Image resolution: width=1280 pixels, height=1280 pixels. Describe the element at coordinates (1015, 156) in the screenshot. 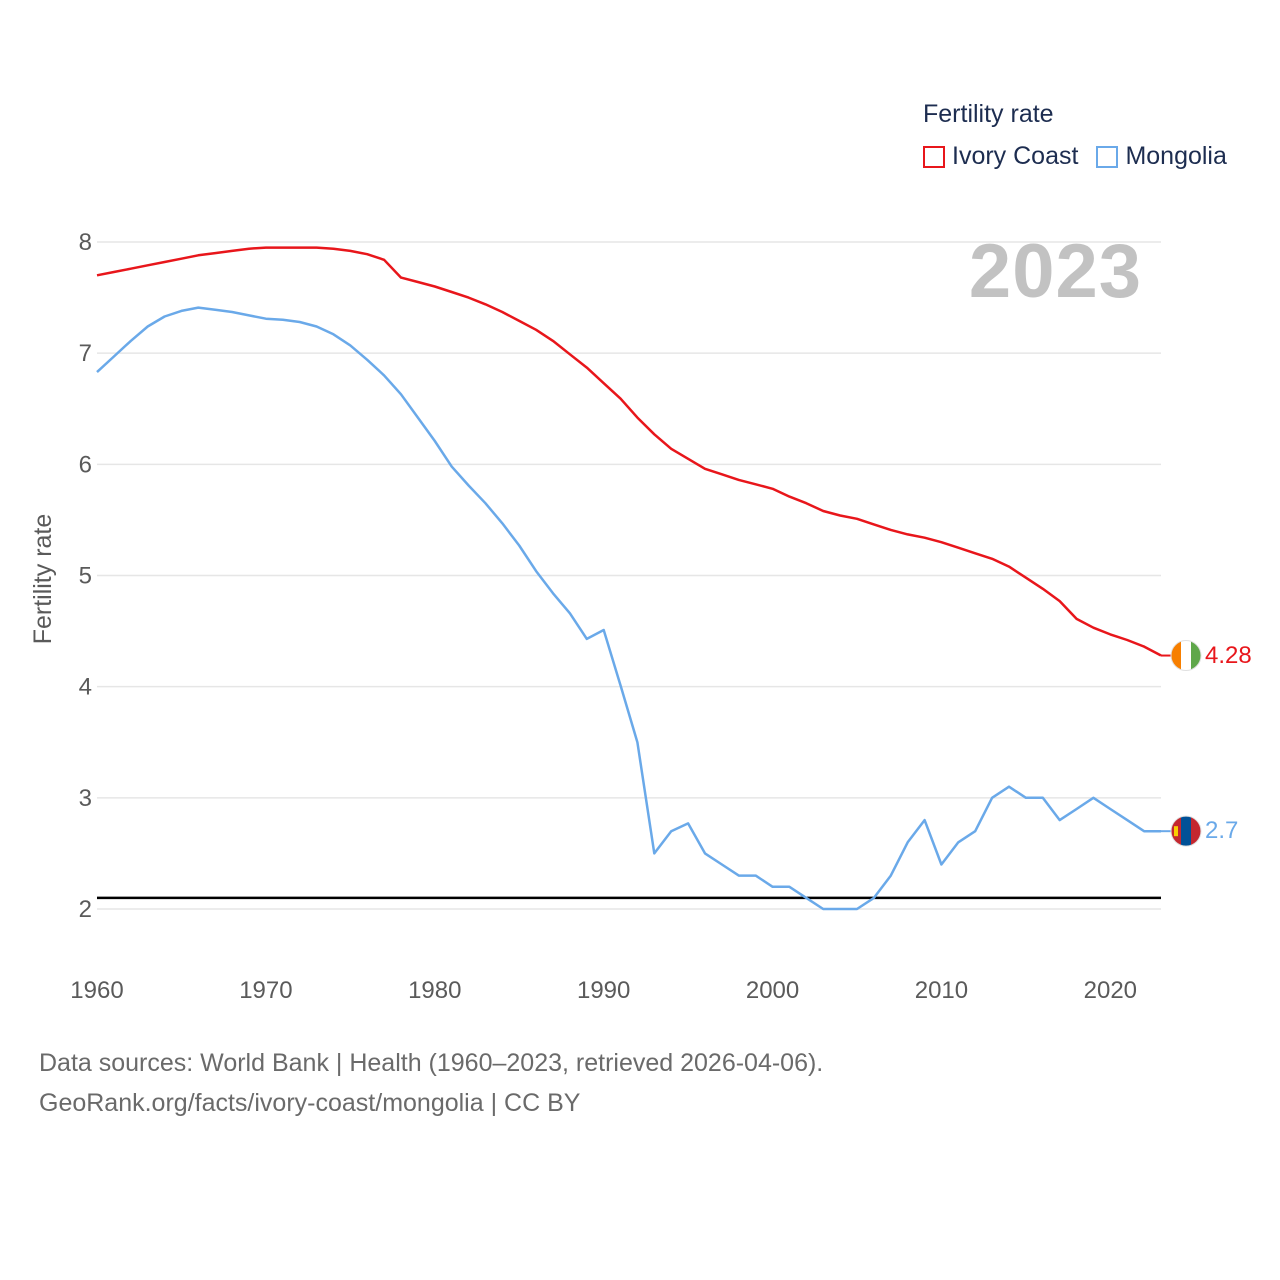

I see `legend-label-ivory-coast: Ivory Coast` at that location.